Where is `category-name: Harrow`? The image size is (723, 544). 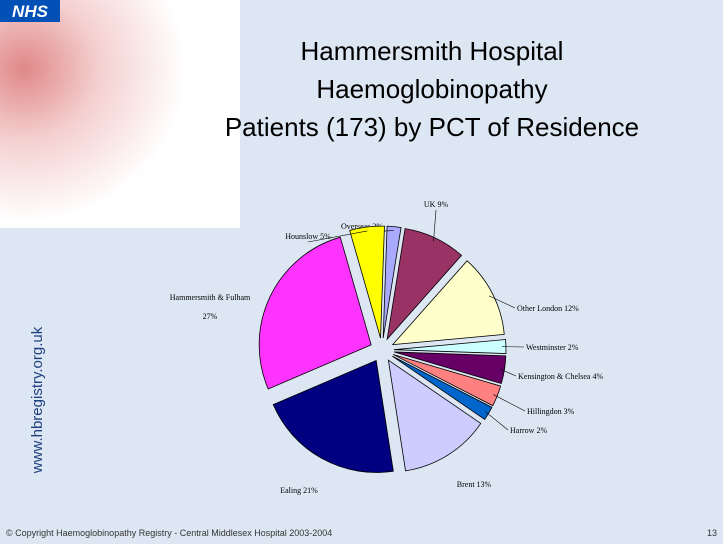 category-name: Harrow is located at coordinates (522, 430).